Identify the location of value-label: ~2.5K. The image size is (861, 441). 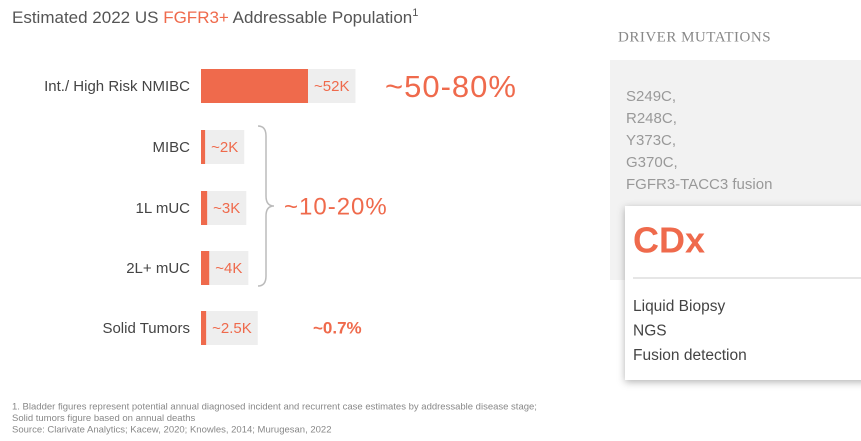
(232, 328).